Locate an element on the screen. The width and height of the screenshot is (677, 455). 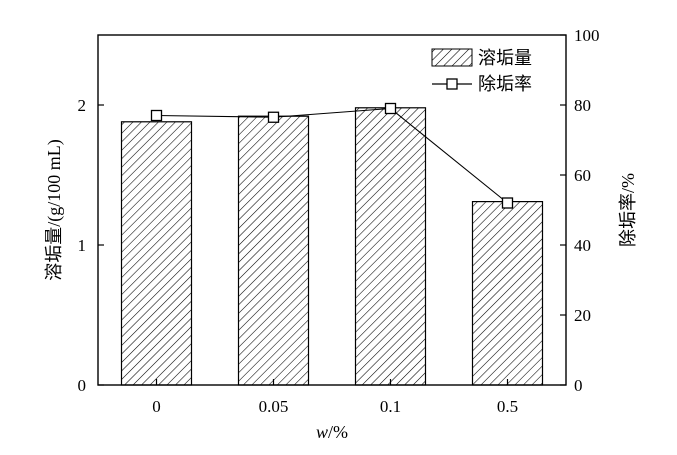
bar-0.5 is located at coordinates (507, 293).